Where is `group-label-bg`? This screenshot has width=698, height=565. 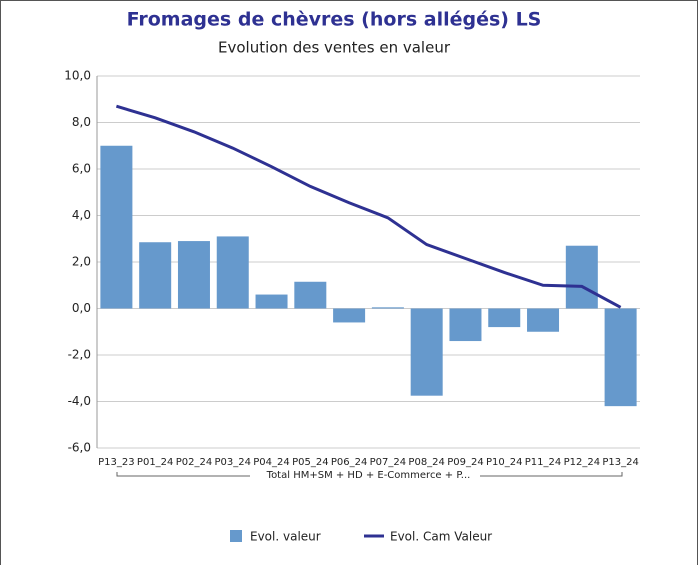
group-label-bg is located at coordinates (365, 475).